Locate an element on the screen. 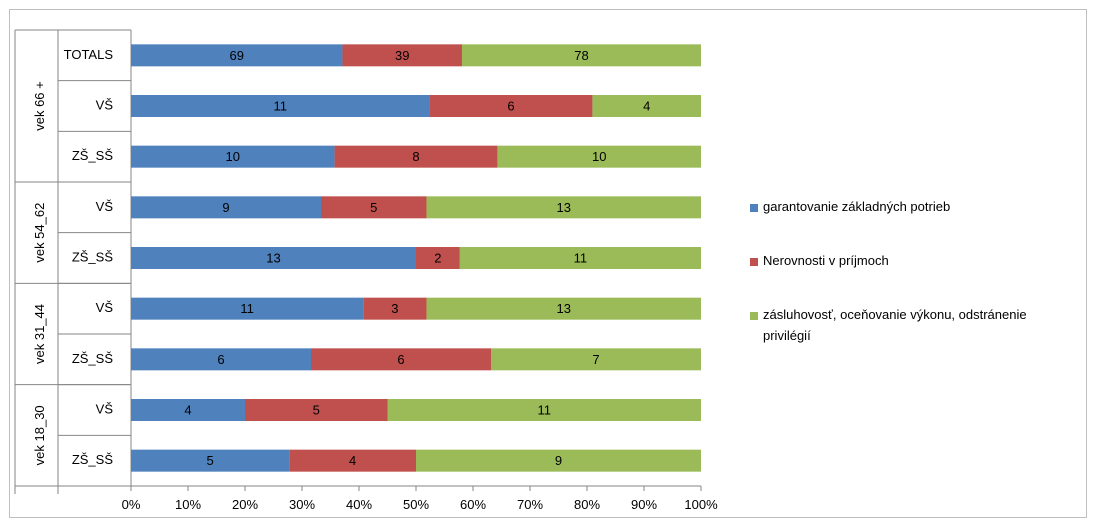  data-label: 78 is located at coordinates (581, 55).